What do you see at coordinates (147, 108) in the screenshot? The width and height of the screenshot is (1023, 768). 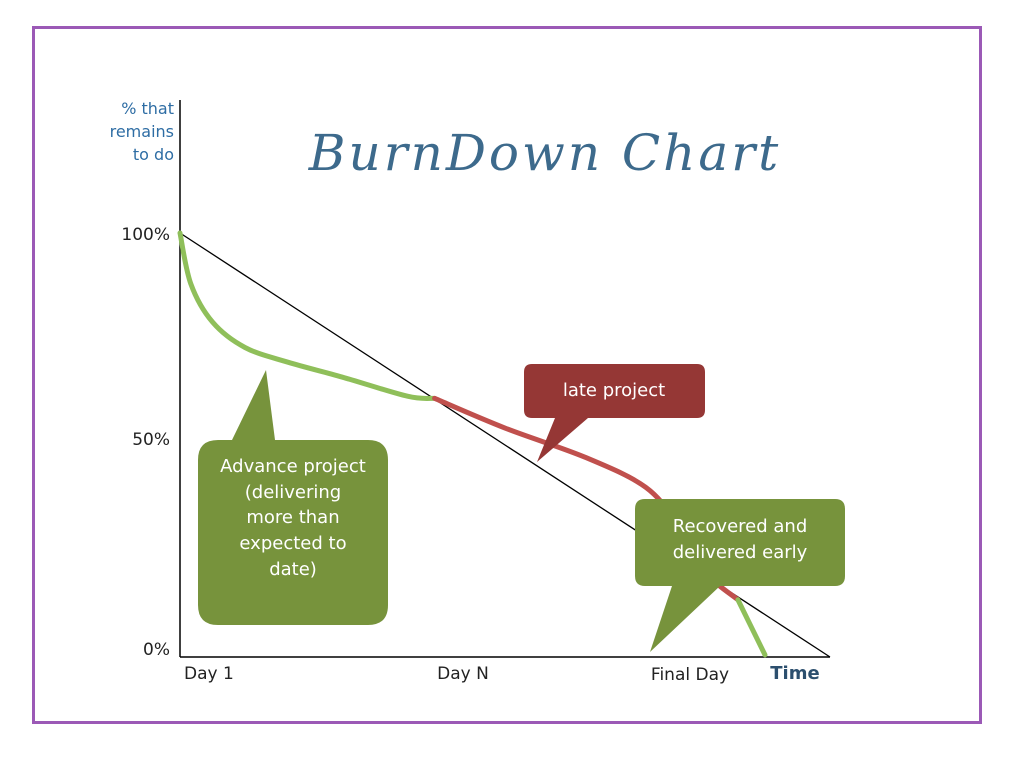 I see `y-axis-title-line-1: % that` at bounding box center [147, 108].